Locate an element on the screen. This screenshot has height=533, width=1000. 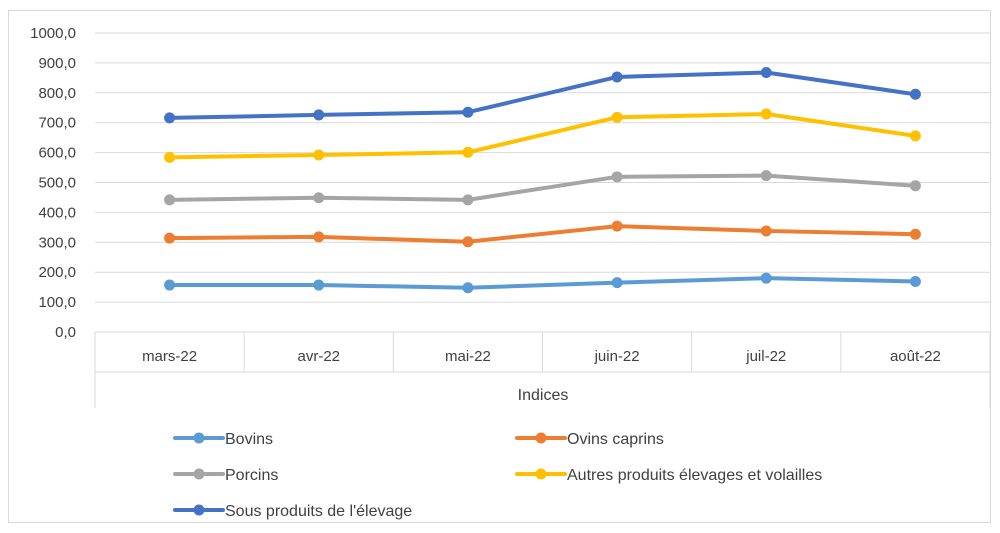
legend-label: Bovins is located at coordinates (249, 439).